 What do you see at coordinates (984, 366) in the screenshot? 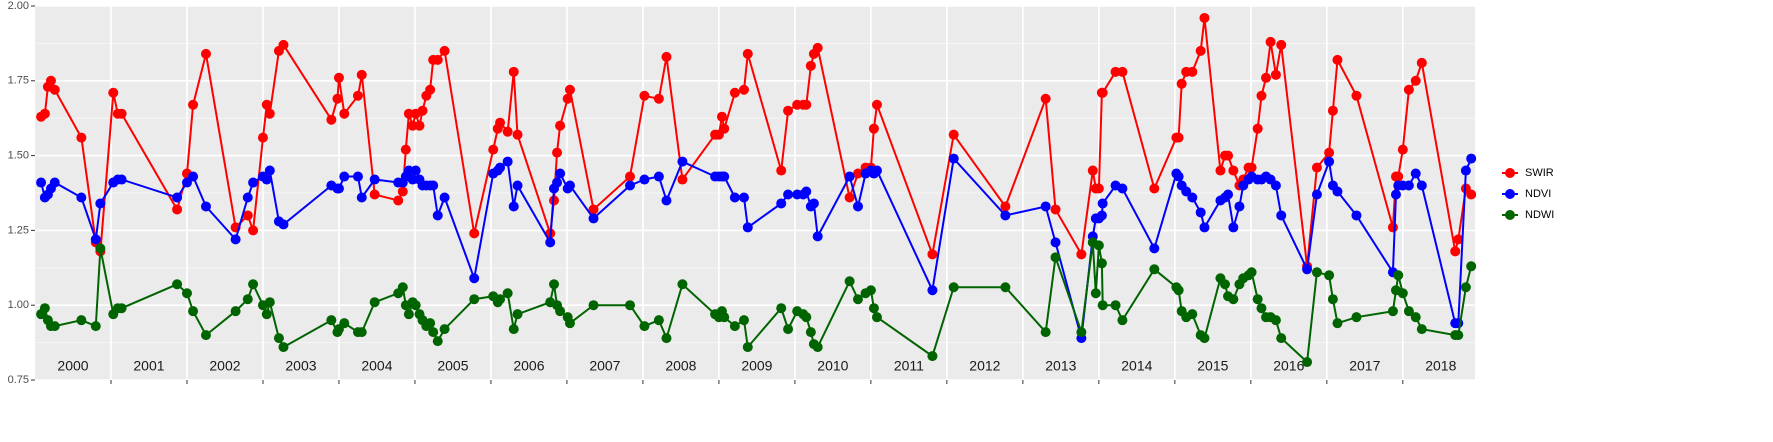
I see `x-label: 2012` at bounding box center [984, 366].